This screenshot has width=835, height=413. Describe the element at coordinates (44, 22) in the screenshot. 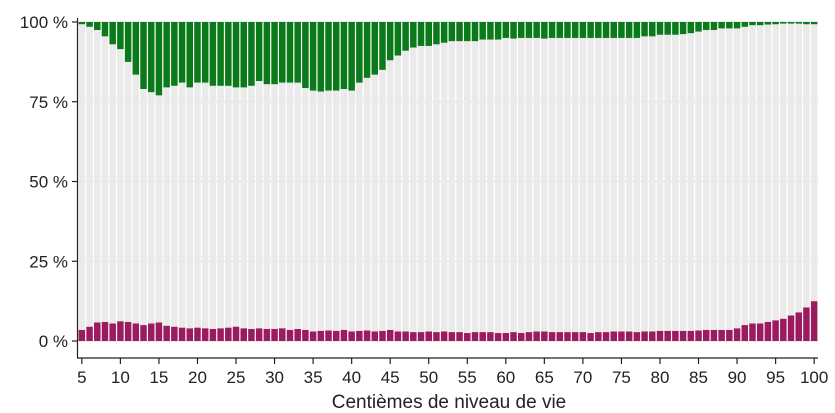

I see `y-tick-label-100: 100 %` at that location.